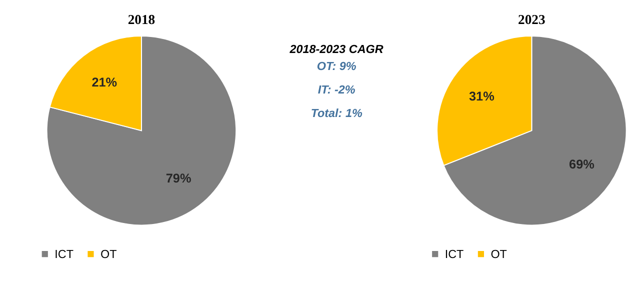  What do you see at coordinates (336, 113) in the screenshot?
I see `text: Total: 1%` at bounding box center [336, 113].